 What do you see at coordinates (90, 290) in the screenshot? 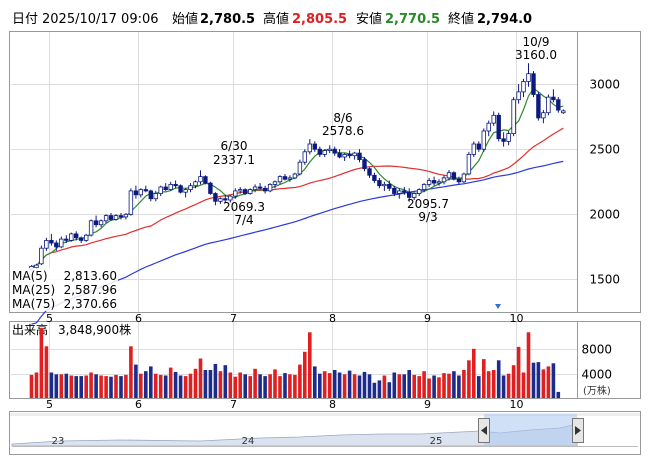
I see `ma25-legend-value: 2,587.96` at bounding box center [90, 290].